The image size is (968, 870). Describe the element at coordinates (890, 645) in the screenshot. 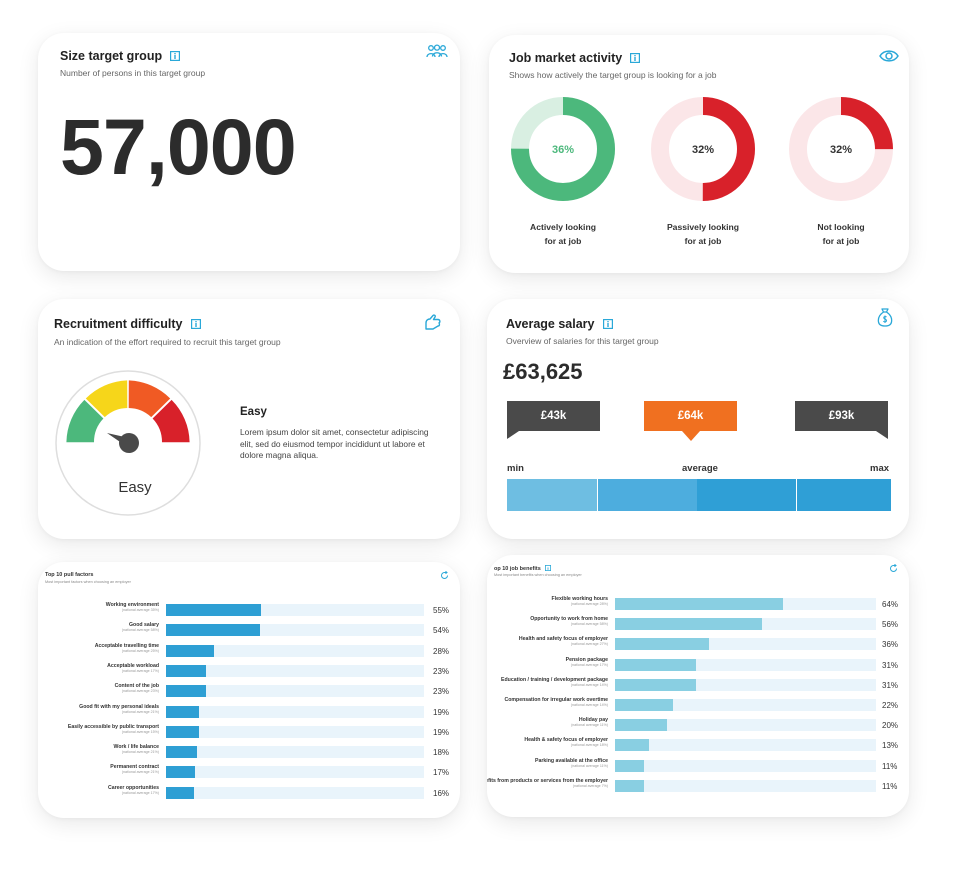

I see `bar-row-percent: 36%` at that location.